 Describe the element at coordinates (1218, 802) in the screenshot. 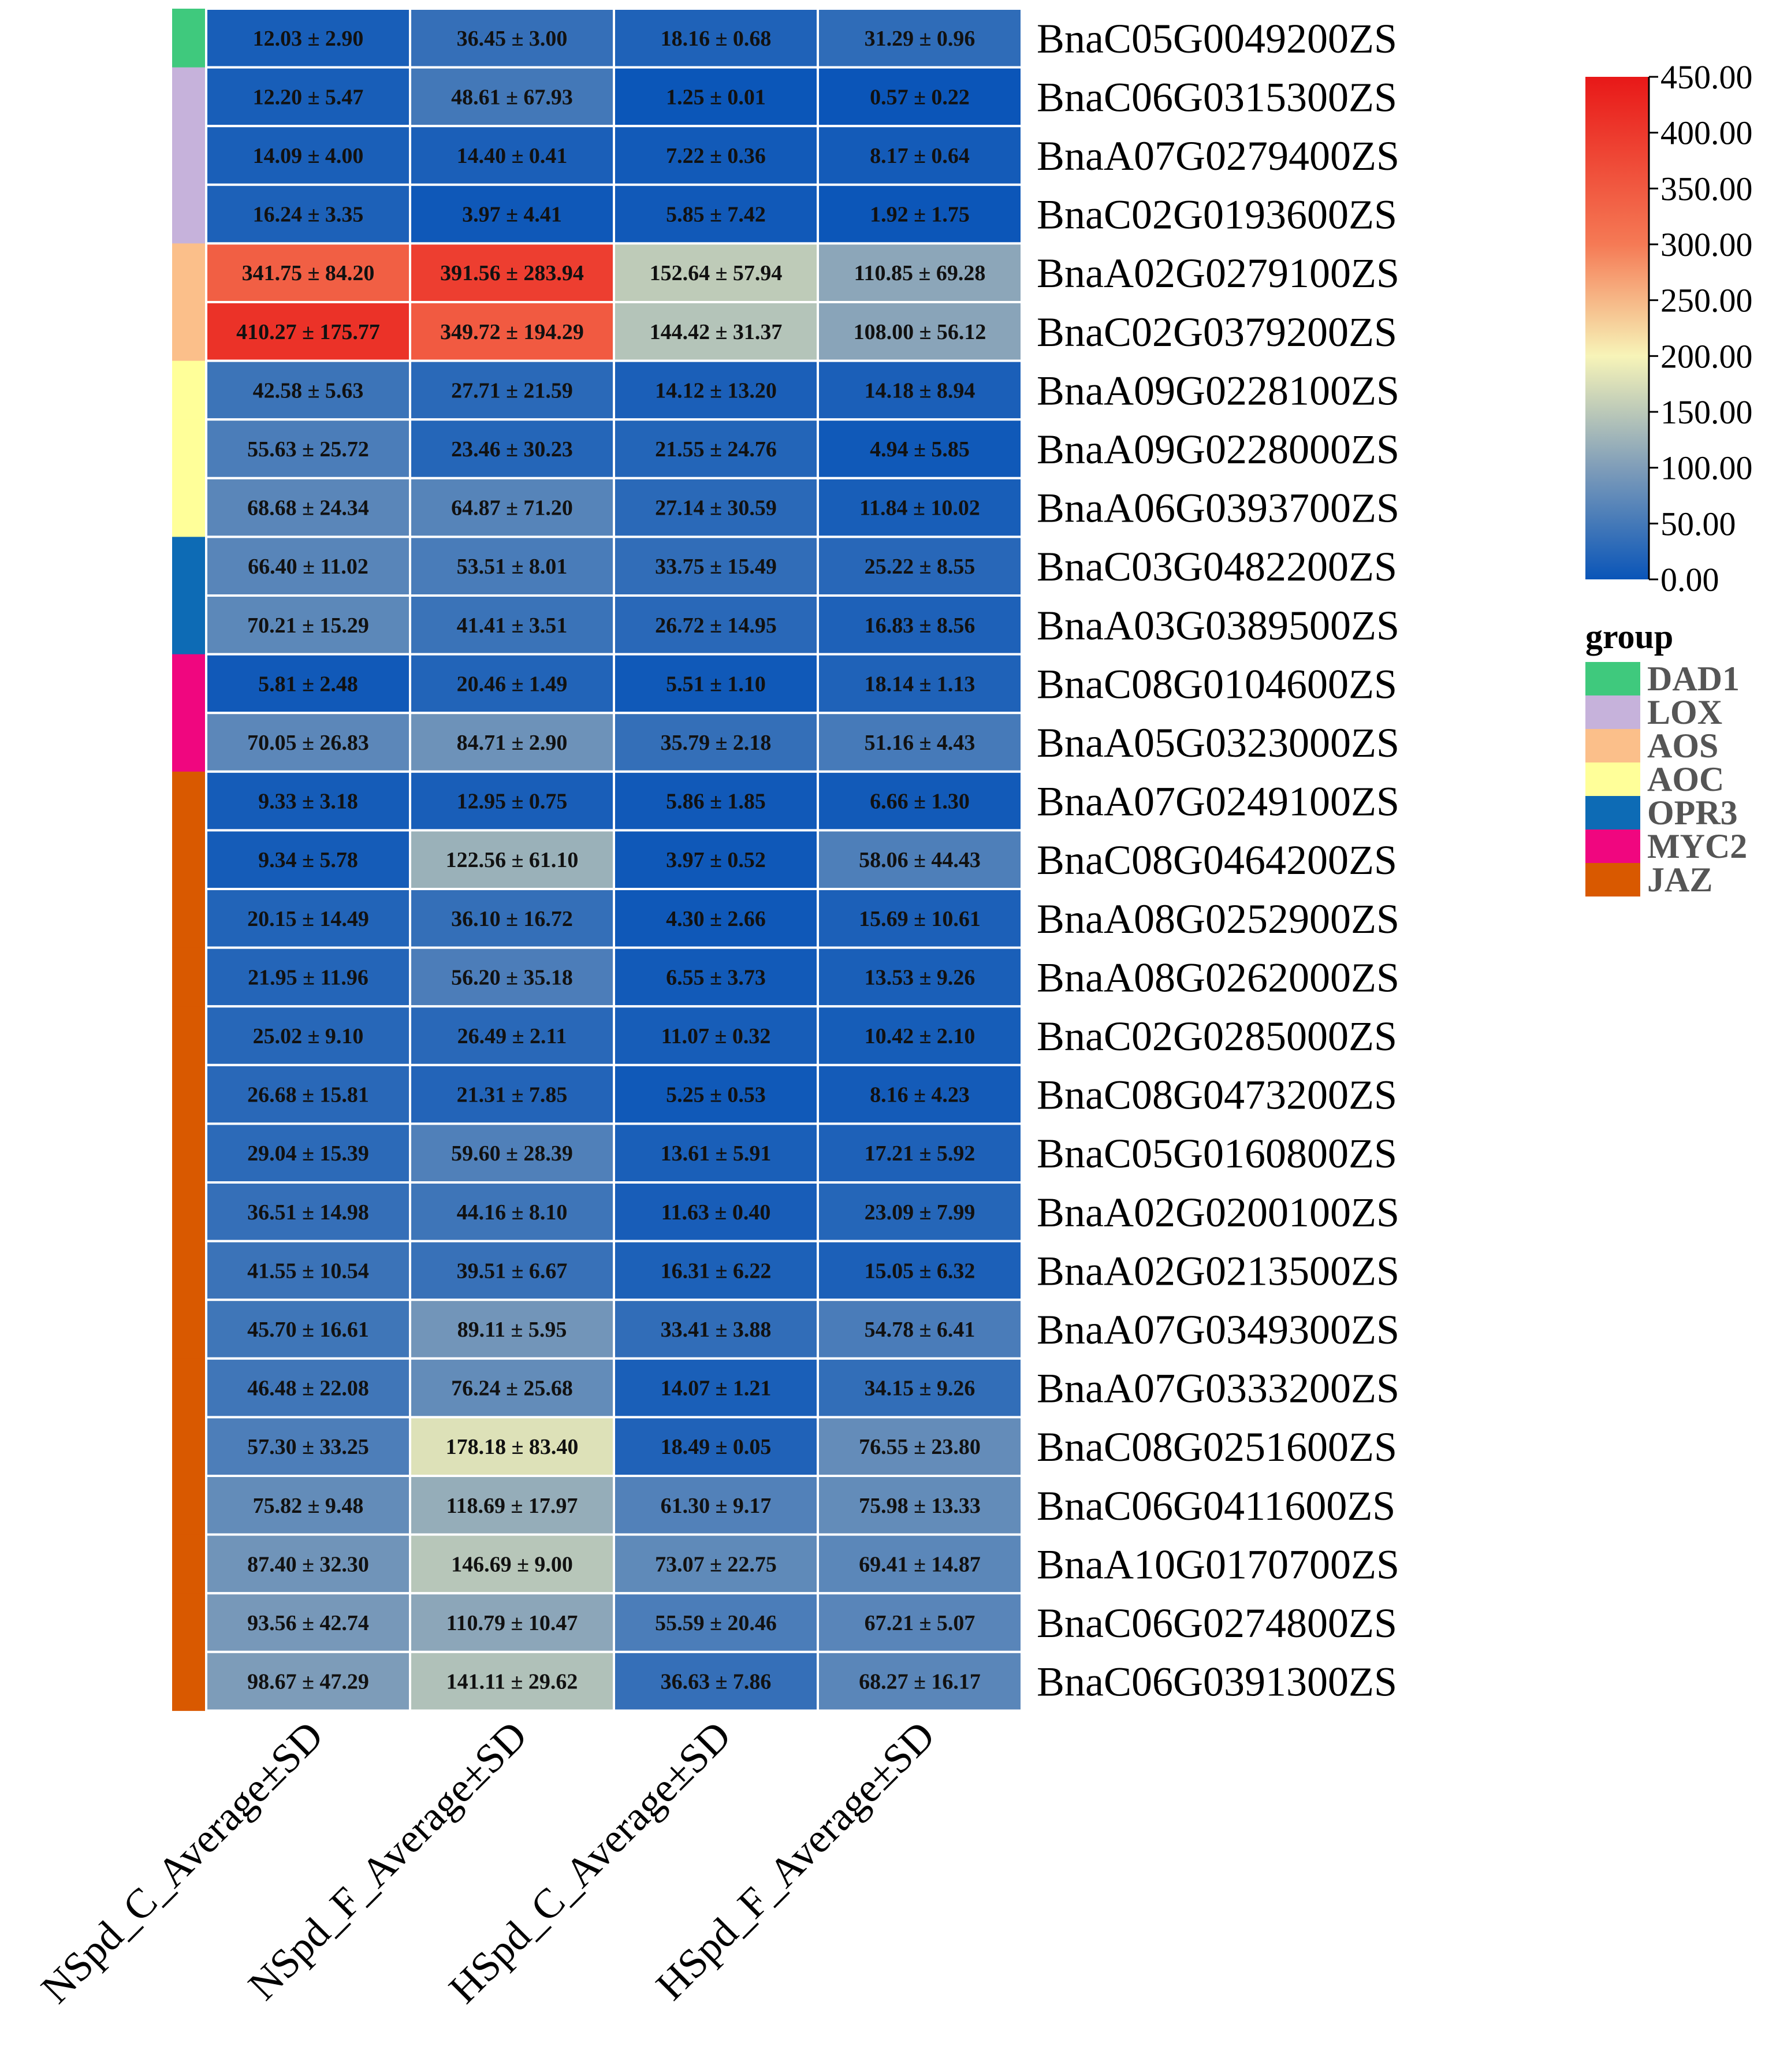

I see `row-label-gene: BnaA07G0249100ZS` at that location.